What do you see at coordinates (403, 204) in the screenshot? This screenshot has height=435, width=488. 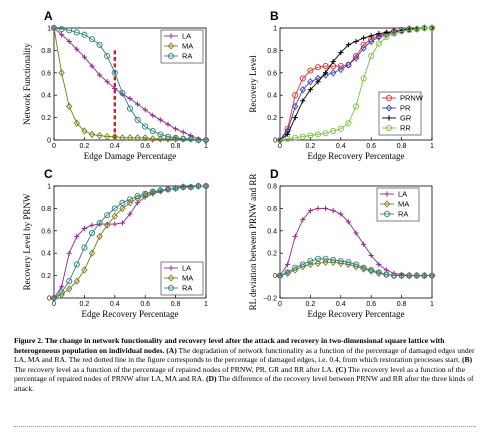 I see `panel-d-legend-label-ma: MA` at bounding box center [403, 204].